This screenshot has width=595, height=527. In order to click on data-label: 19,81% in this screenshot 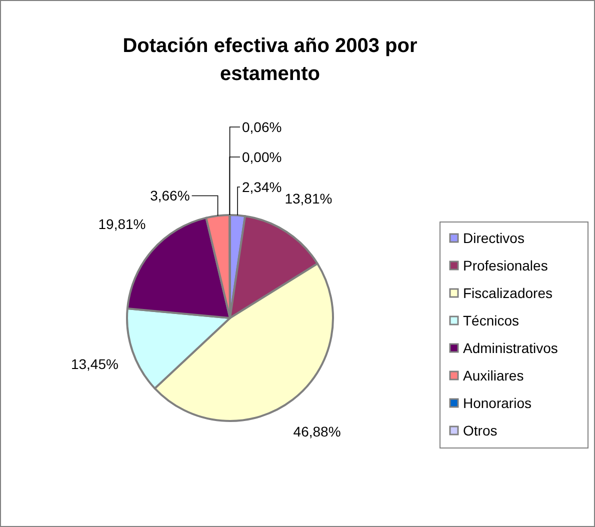, I will do `click(122, 224)`.